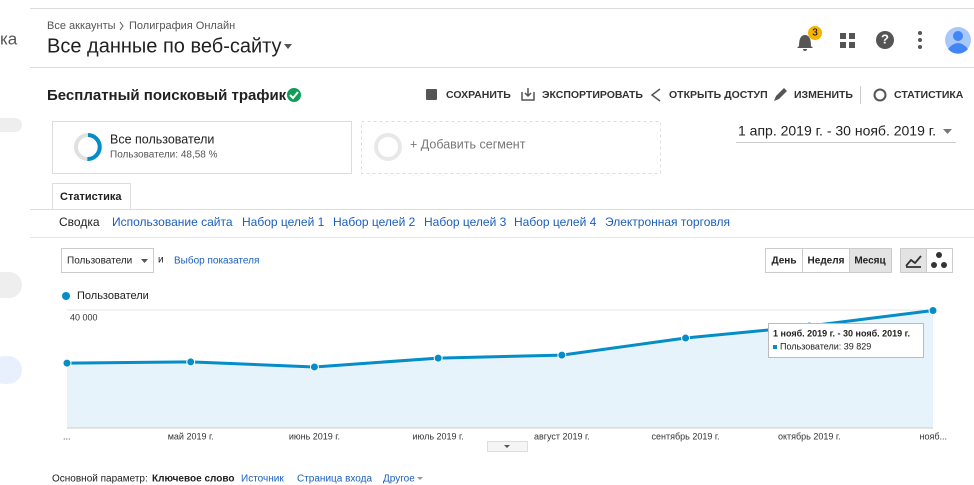 This screenshot has width=974, height=485. I want to click on action: СОХРАНИТЬ, so click(478, 95).